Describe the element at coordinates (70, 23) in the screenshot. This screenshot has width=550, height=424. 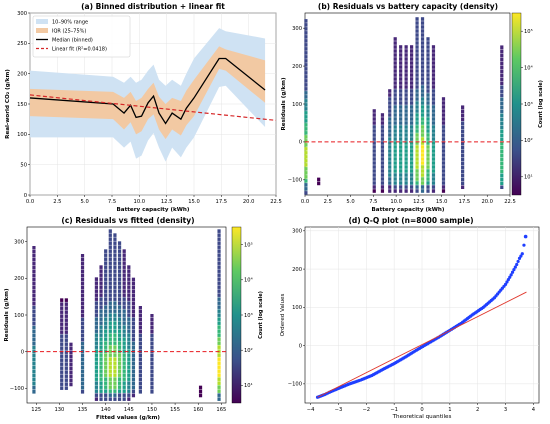
I see `legend-label-outer: 10–90% range` at that location.